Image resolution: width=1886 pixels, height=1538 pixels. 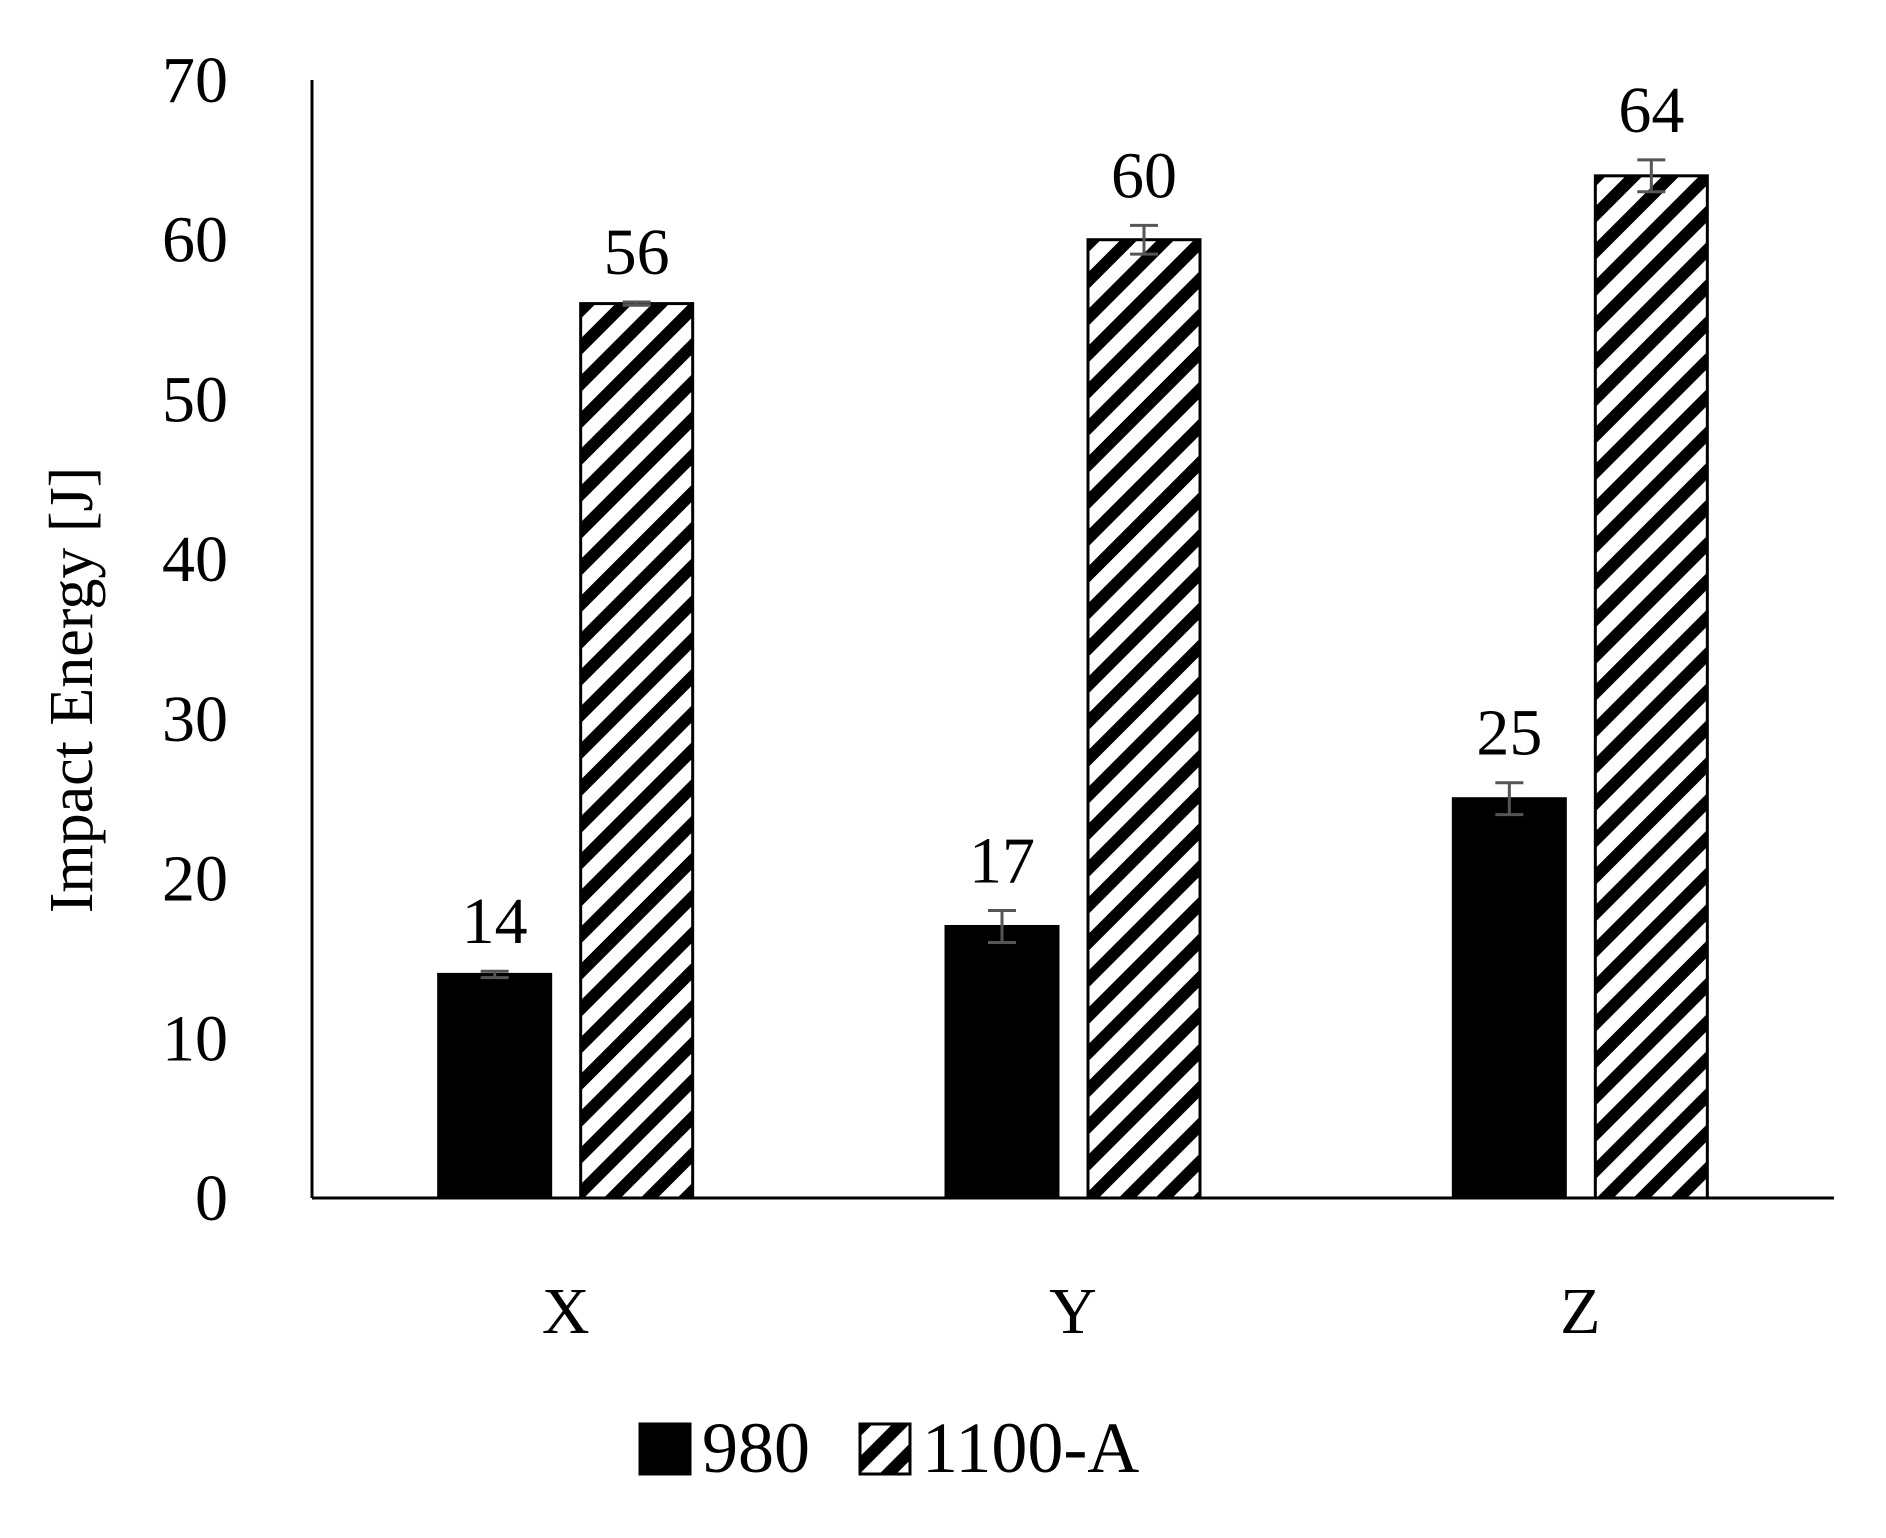 I want to click on y-tick-label: 10, so click(x=195, y=1038).